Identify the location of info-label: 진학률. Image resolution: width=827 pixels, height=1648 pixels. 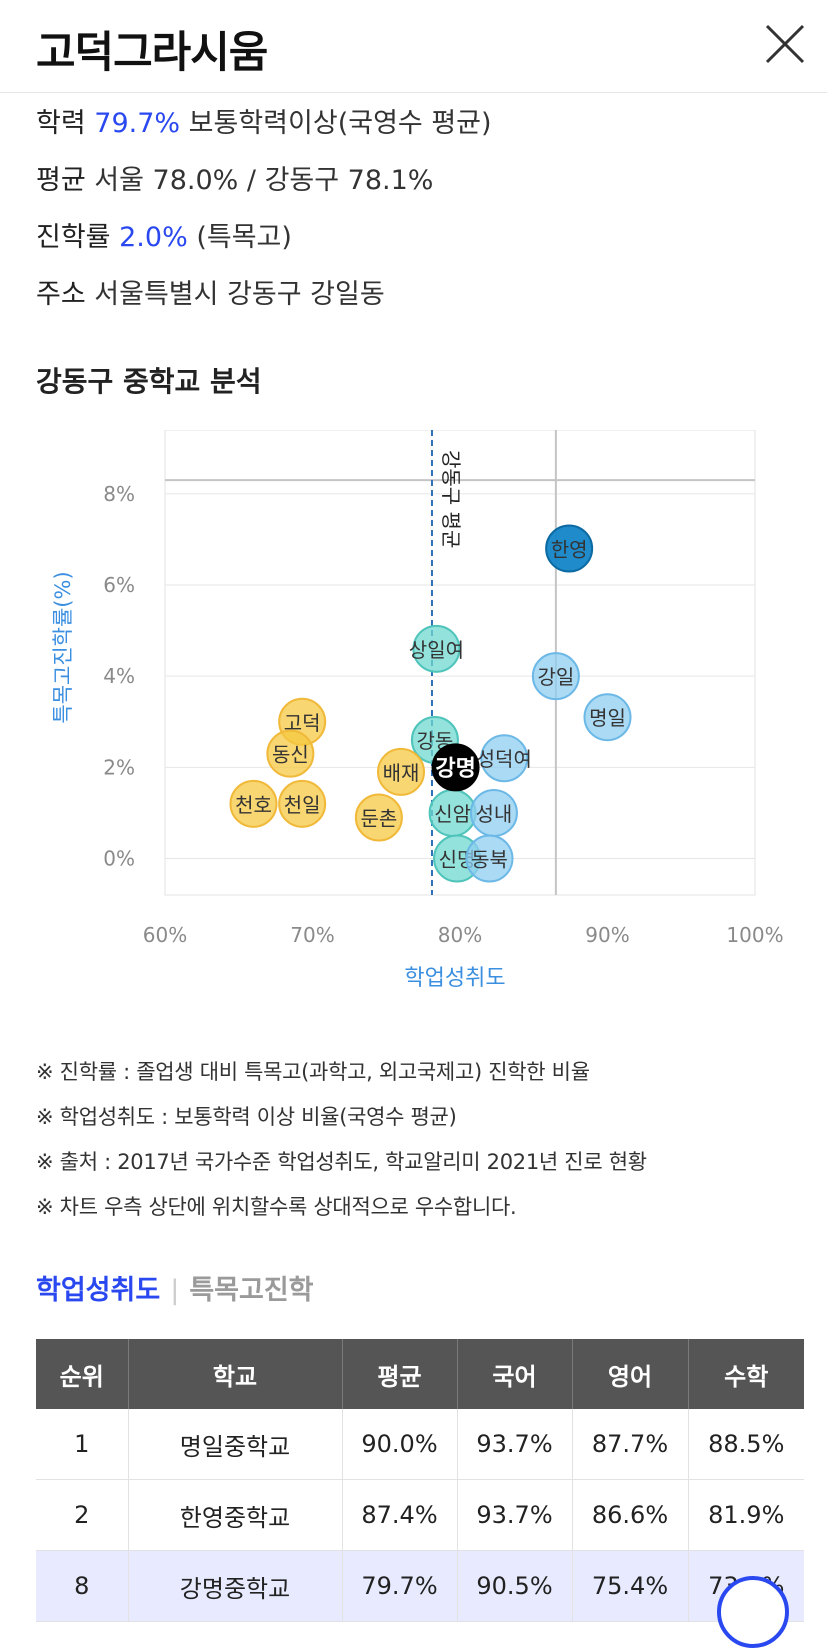
(73, 237).